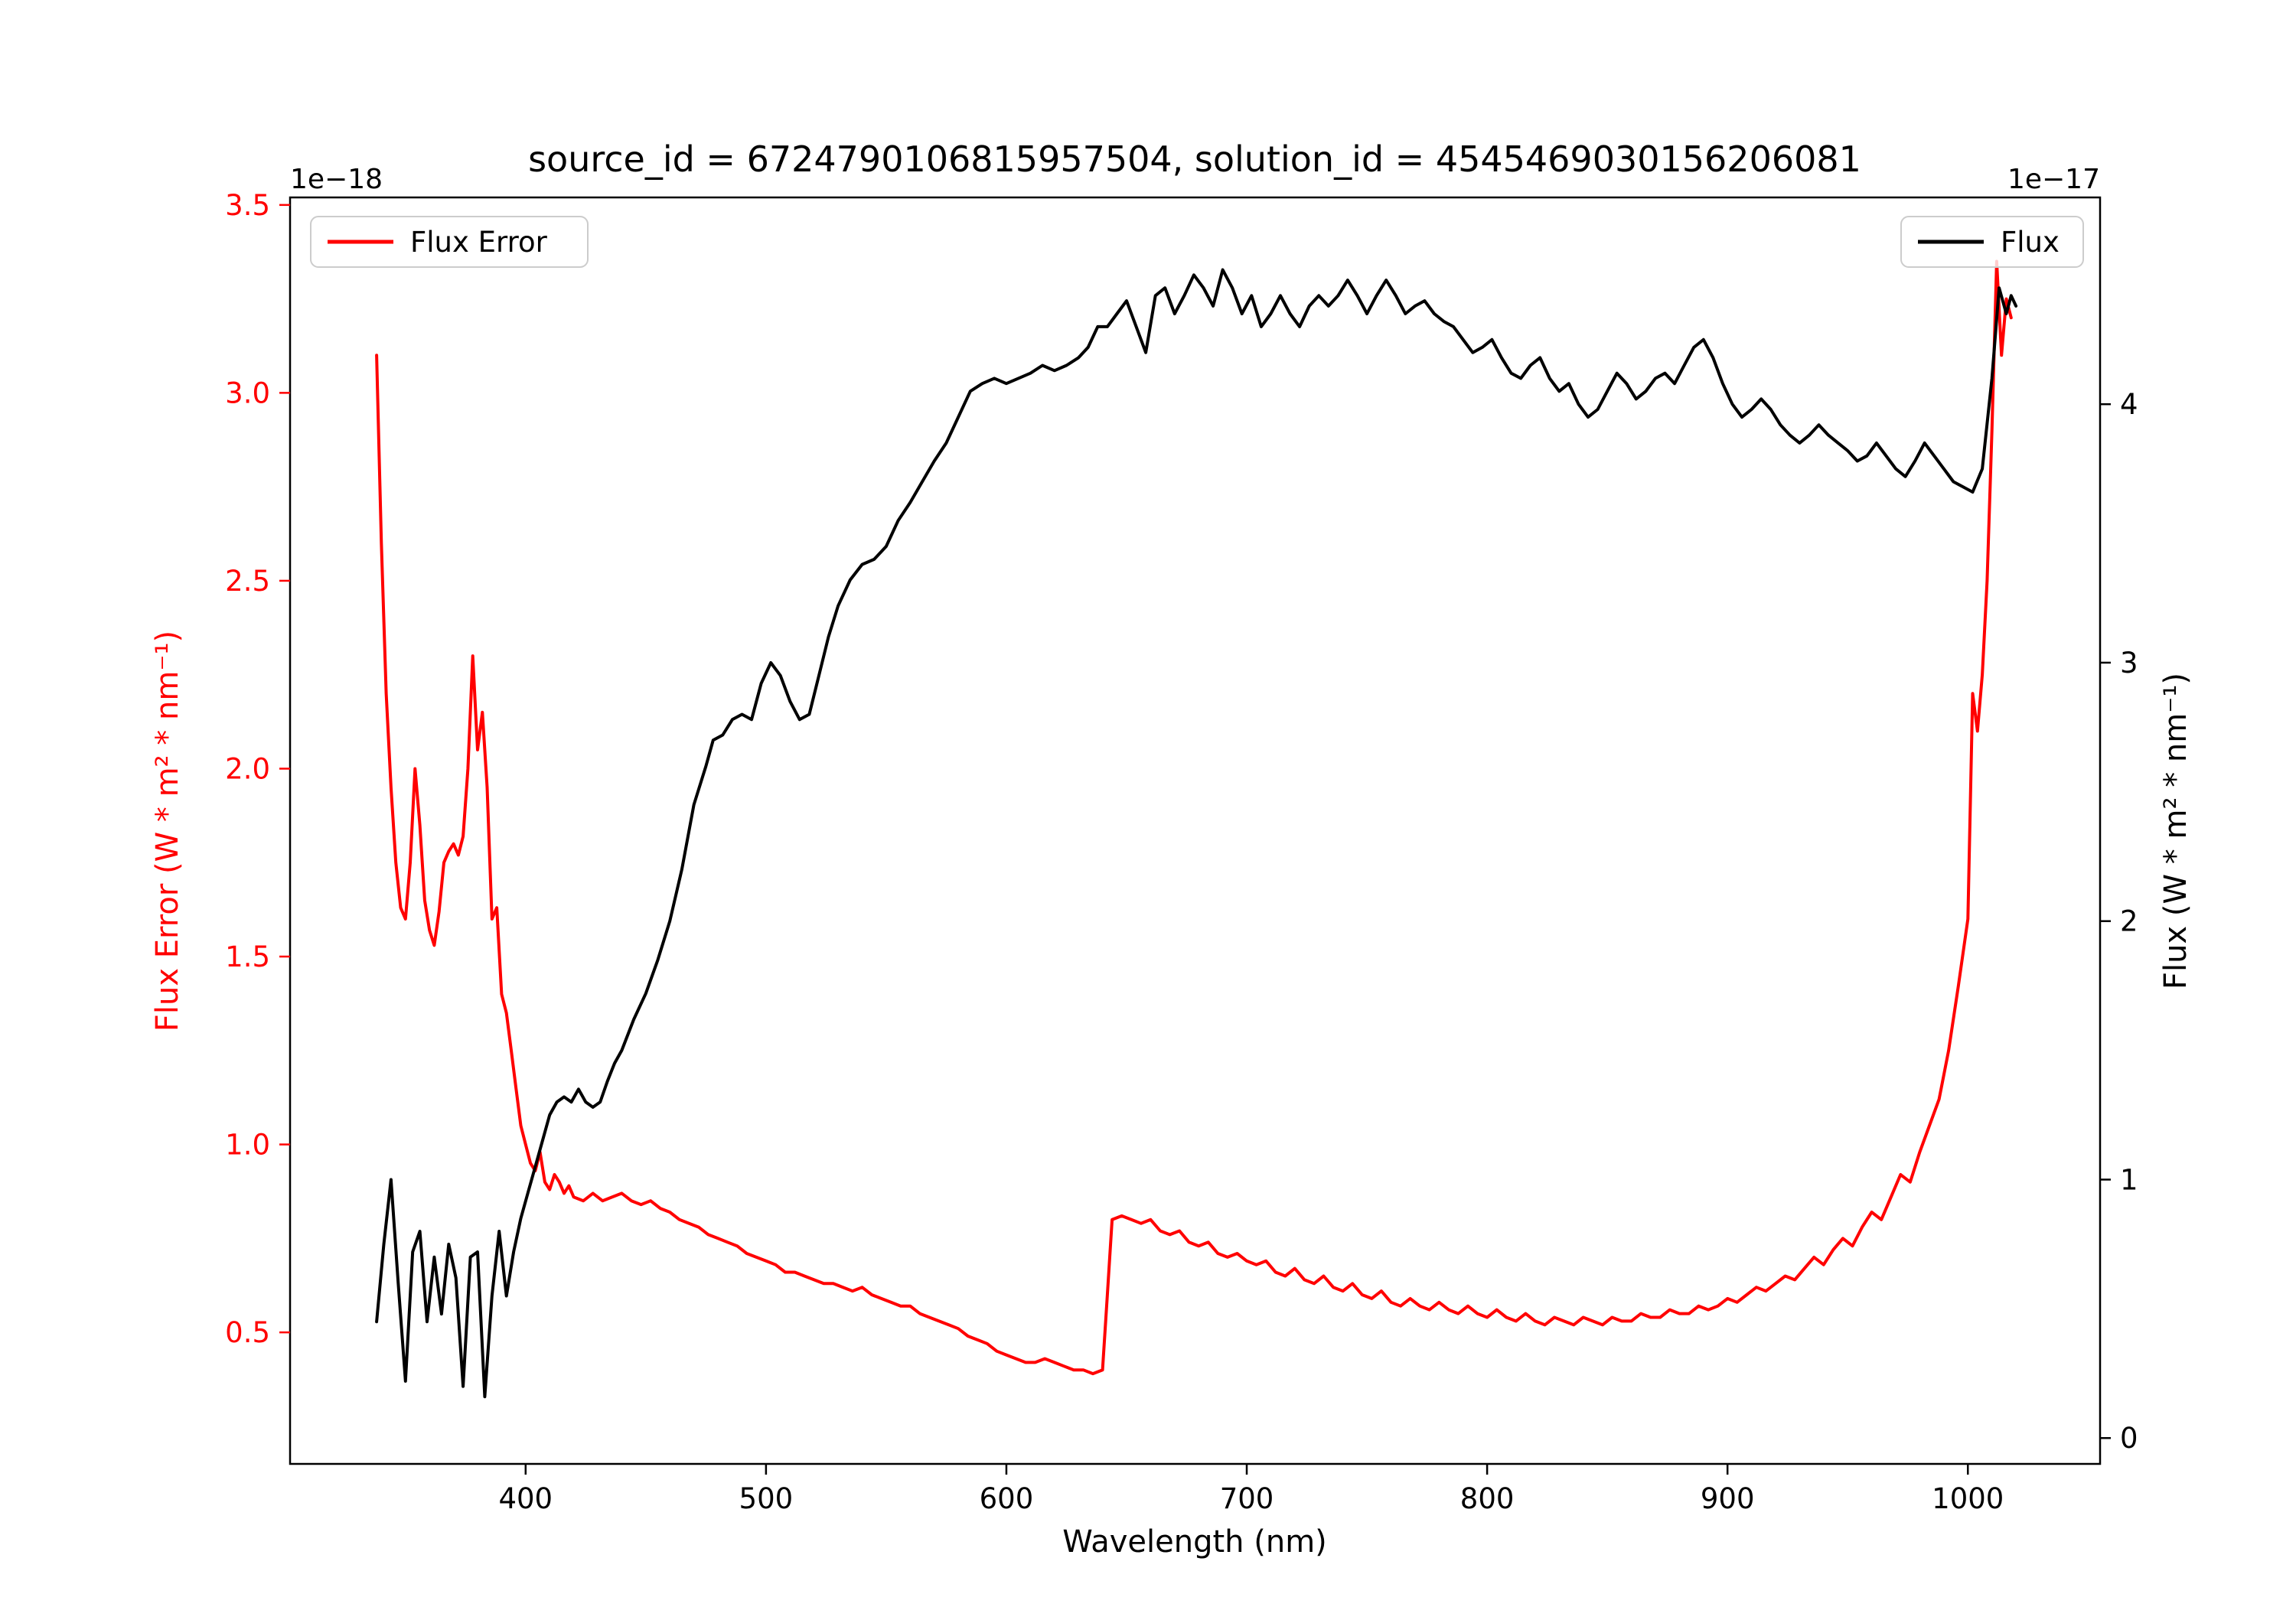 The image size is (2296, 1607). Describe the element at coordinates (479, 242) in the screenshot. I see `legend-label-flux-error: Flux Error` at that location.